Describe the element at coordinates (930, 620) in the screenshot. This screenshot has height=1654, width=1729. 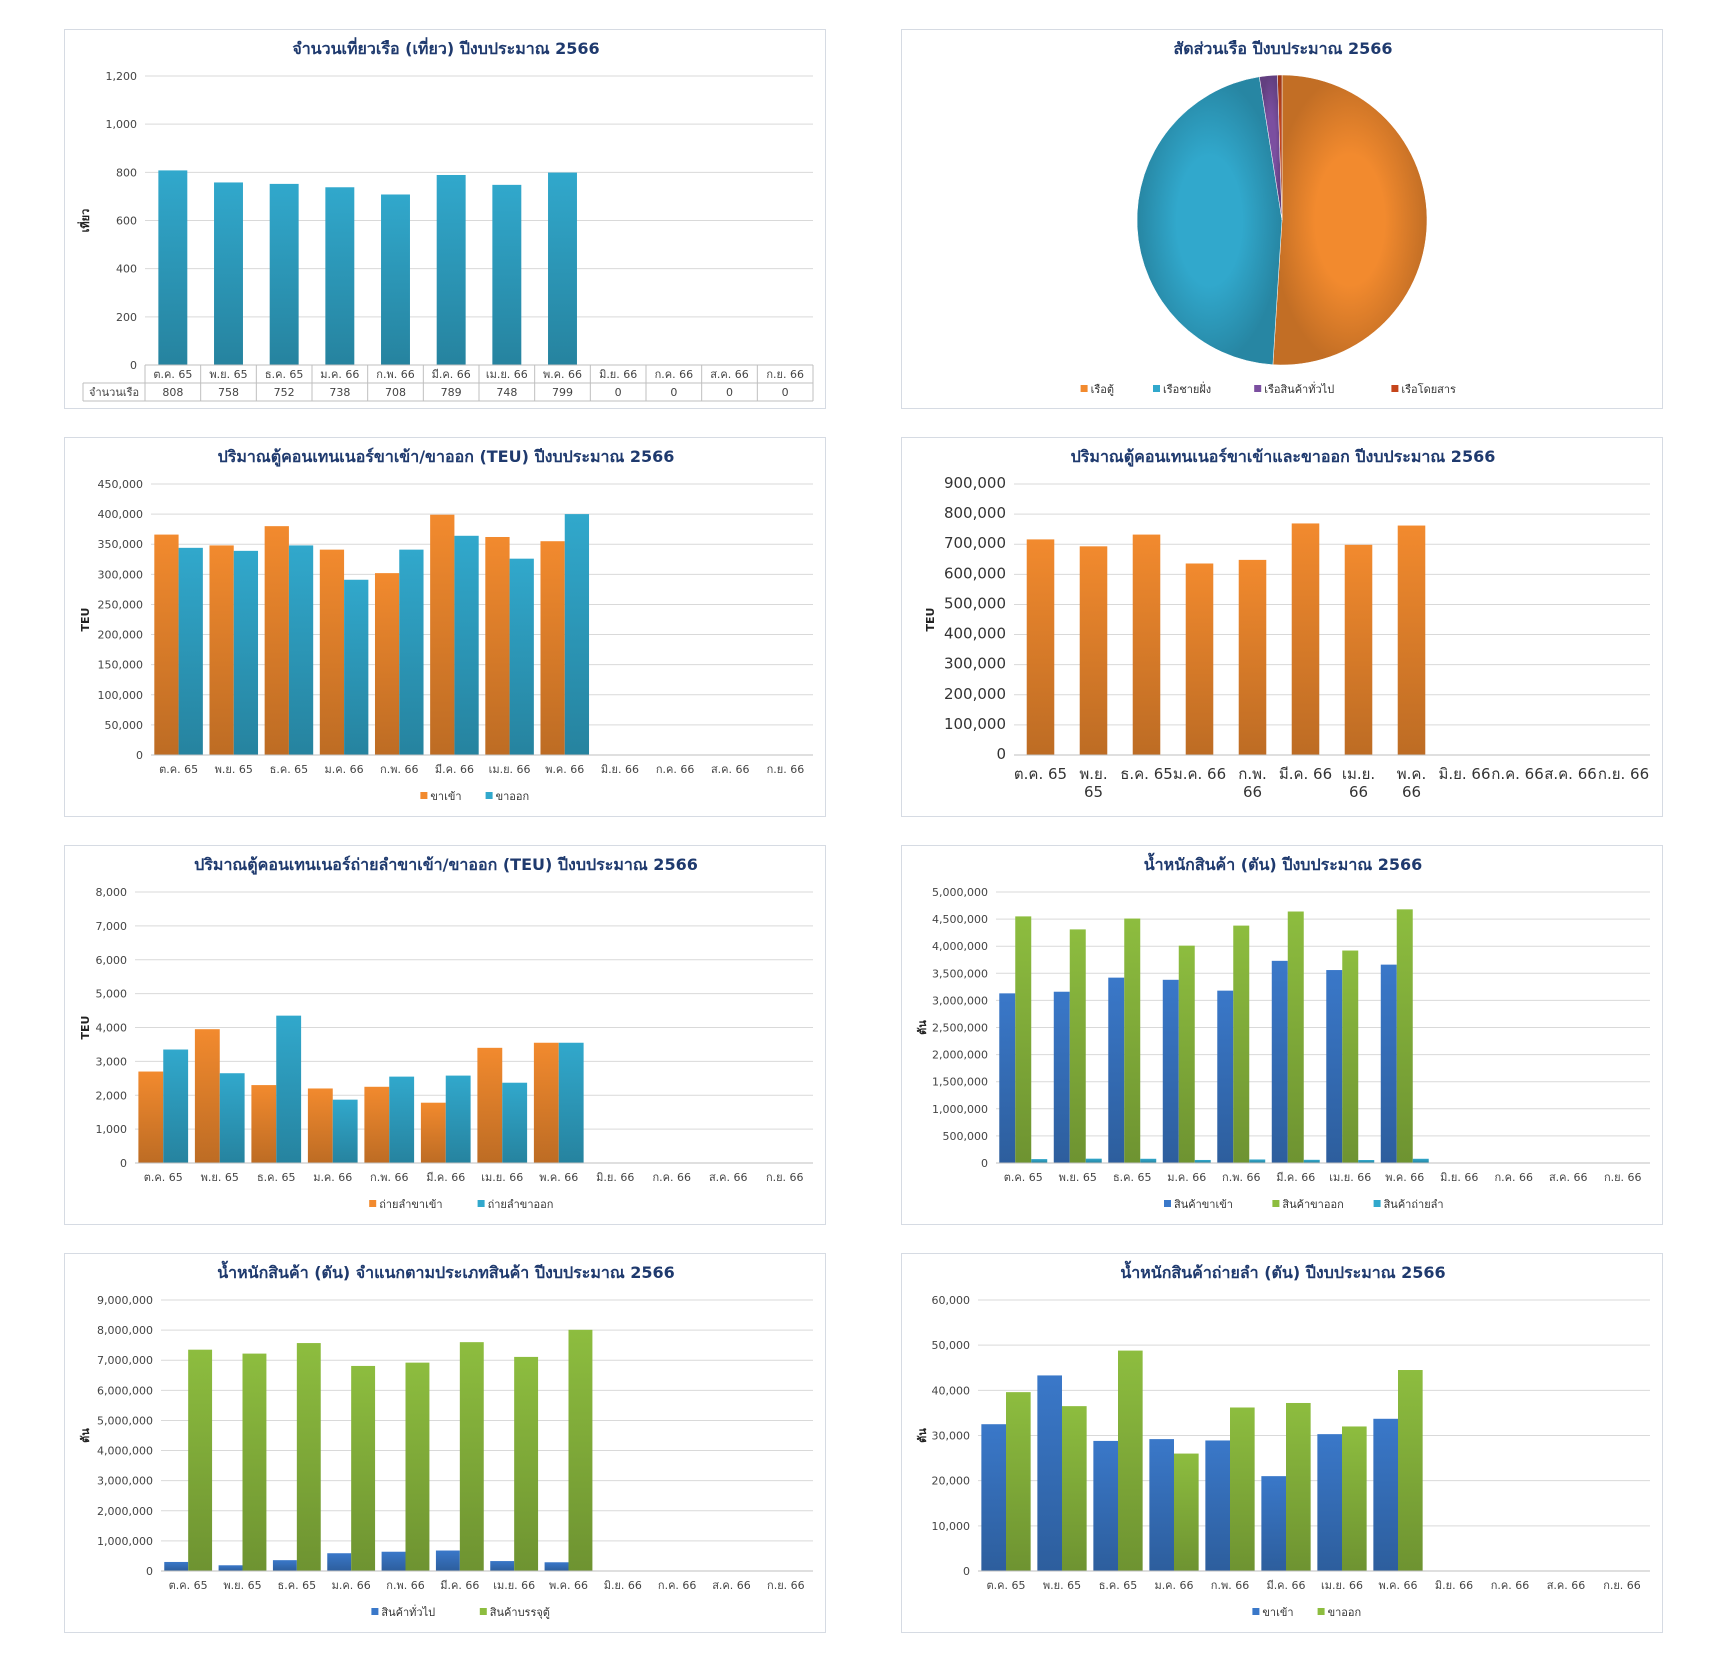
I see `y-axis-title: TEU` at that location.